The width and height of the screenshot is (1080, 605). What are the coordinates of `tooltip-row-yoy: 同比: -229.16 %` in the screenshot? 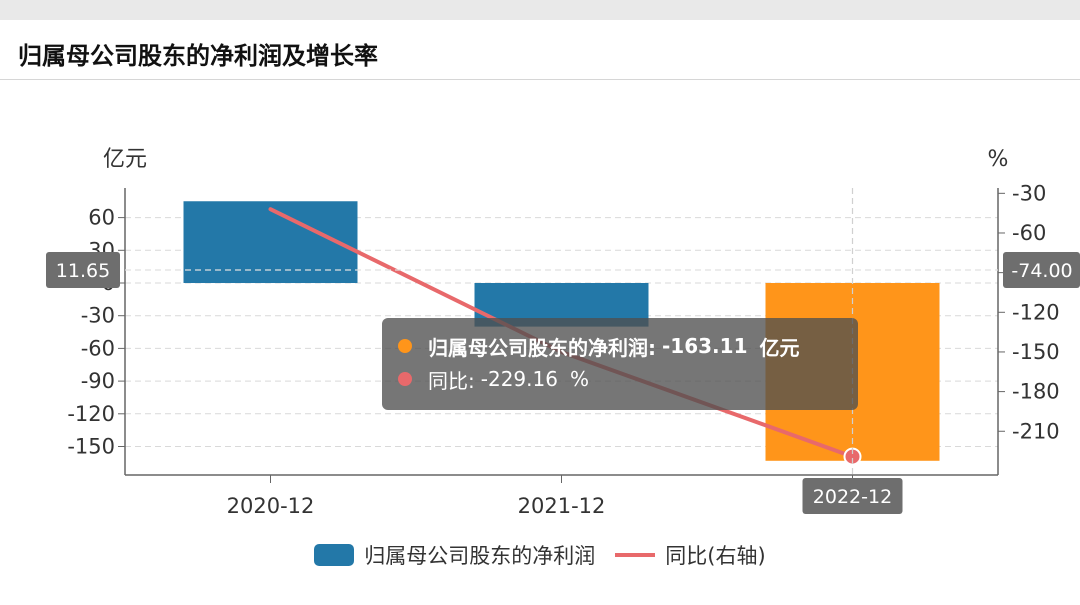 It's located at (493, 379).